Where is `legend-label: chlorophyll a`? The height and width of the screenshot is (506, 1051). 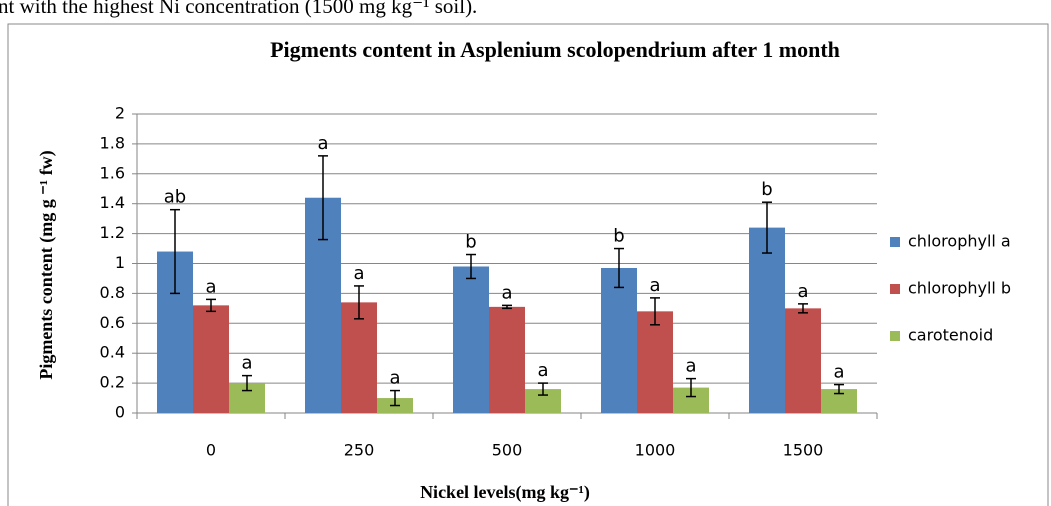
legend-label: chlorophyll a is located at coordinates (959, 241).